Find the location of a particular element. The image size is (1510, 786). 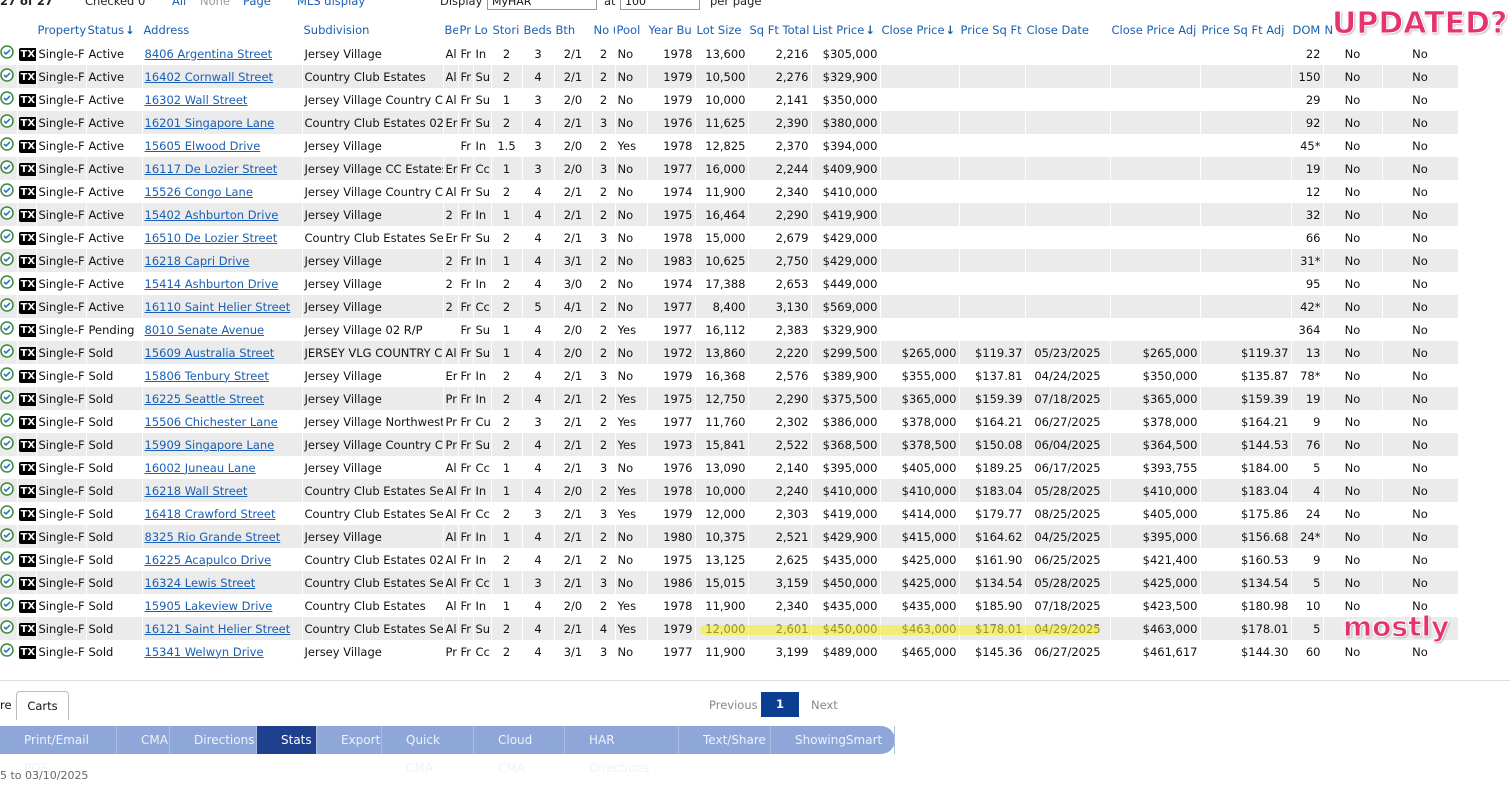

column-header: Lo is located at coordinates (482, 30).